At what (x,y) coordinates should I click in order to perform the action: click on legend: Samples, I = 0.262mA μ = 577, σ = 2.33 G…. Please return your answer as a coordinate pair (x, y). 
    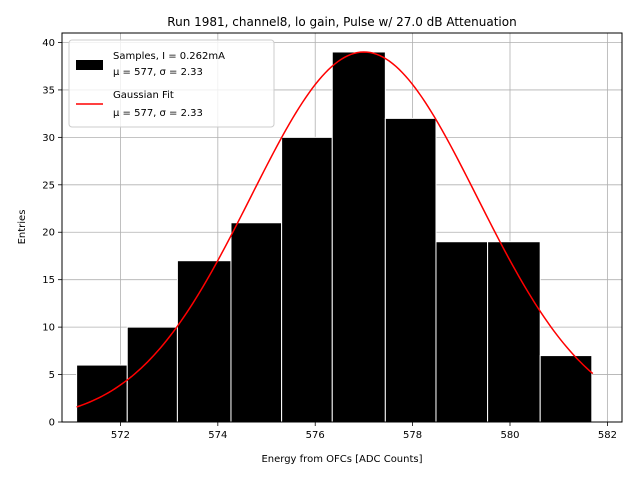
    Looking at the image, I should click on (171, 83).